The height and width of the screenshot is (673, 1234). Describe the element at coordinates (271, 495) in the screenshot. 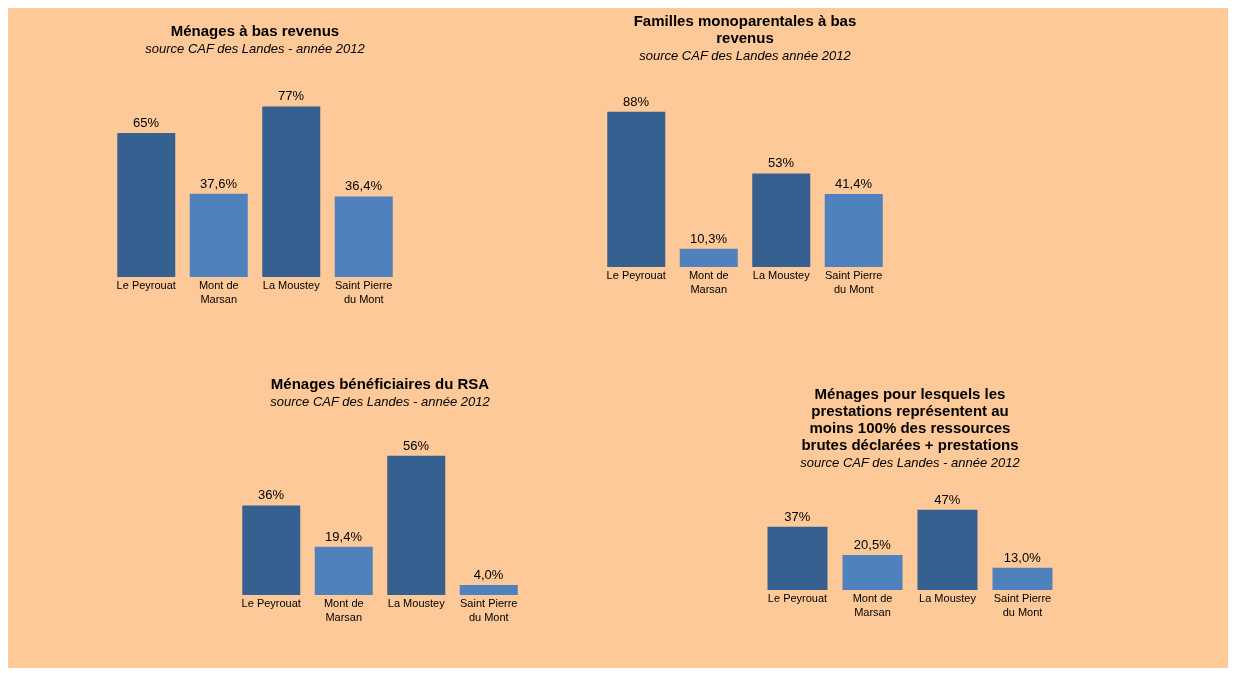

I see `data-label: 36%` at that location.